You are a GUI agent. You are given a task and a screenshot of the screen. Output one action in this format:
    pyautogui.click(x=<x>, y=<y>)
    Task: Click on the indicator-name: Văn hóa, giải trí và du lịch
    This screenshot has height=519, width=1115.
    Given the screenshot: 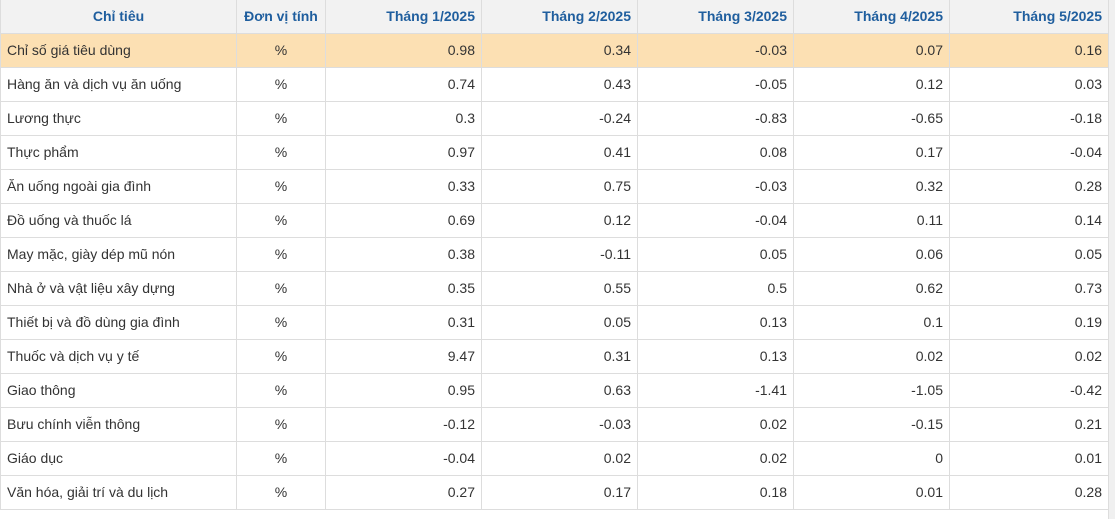 What is the action you would take?
    pyautogui.click(x=118, y=492)
    